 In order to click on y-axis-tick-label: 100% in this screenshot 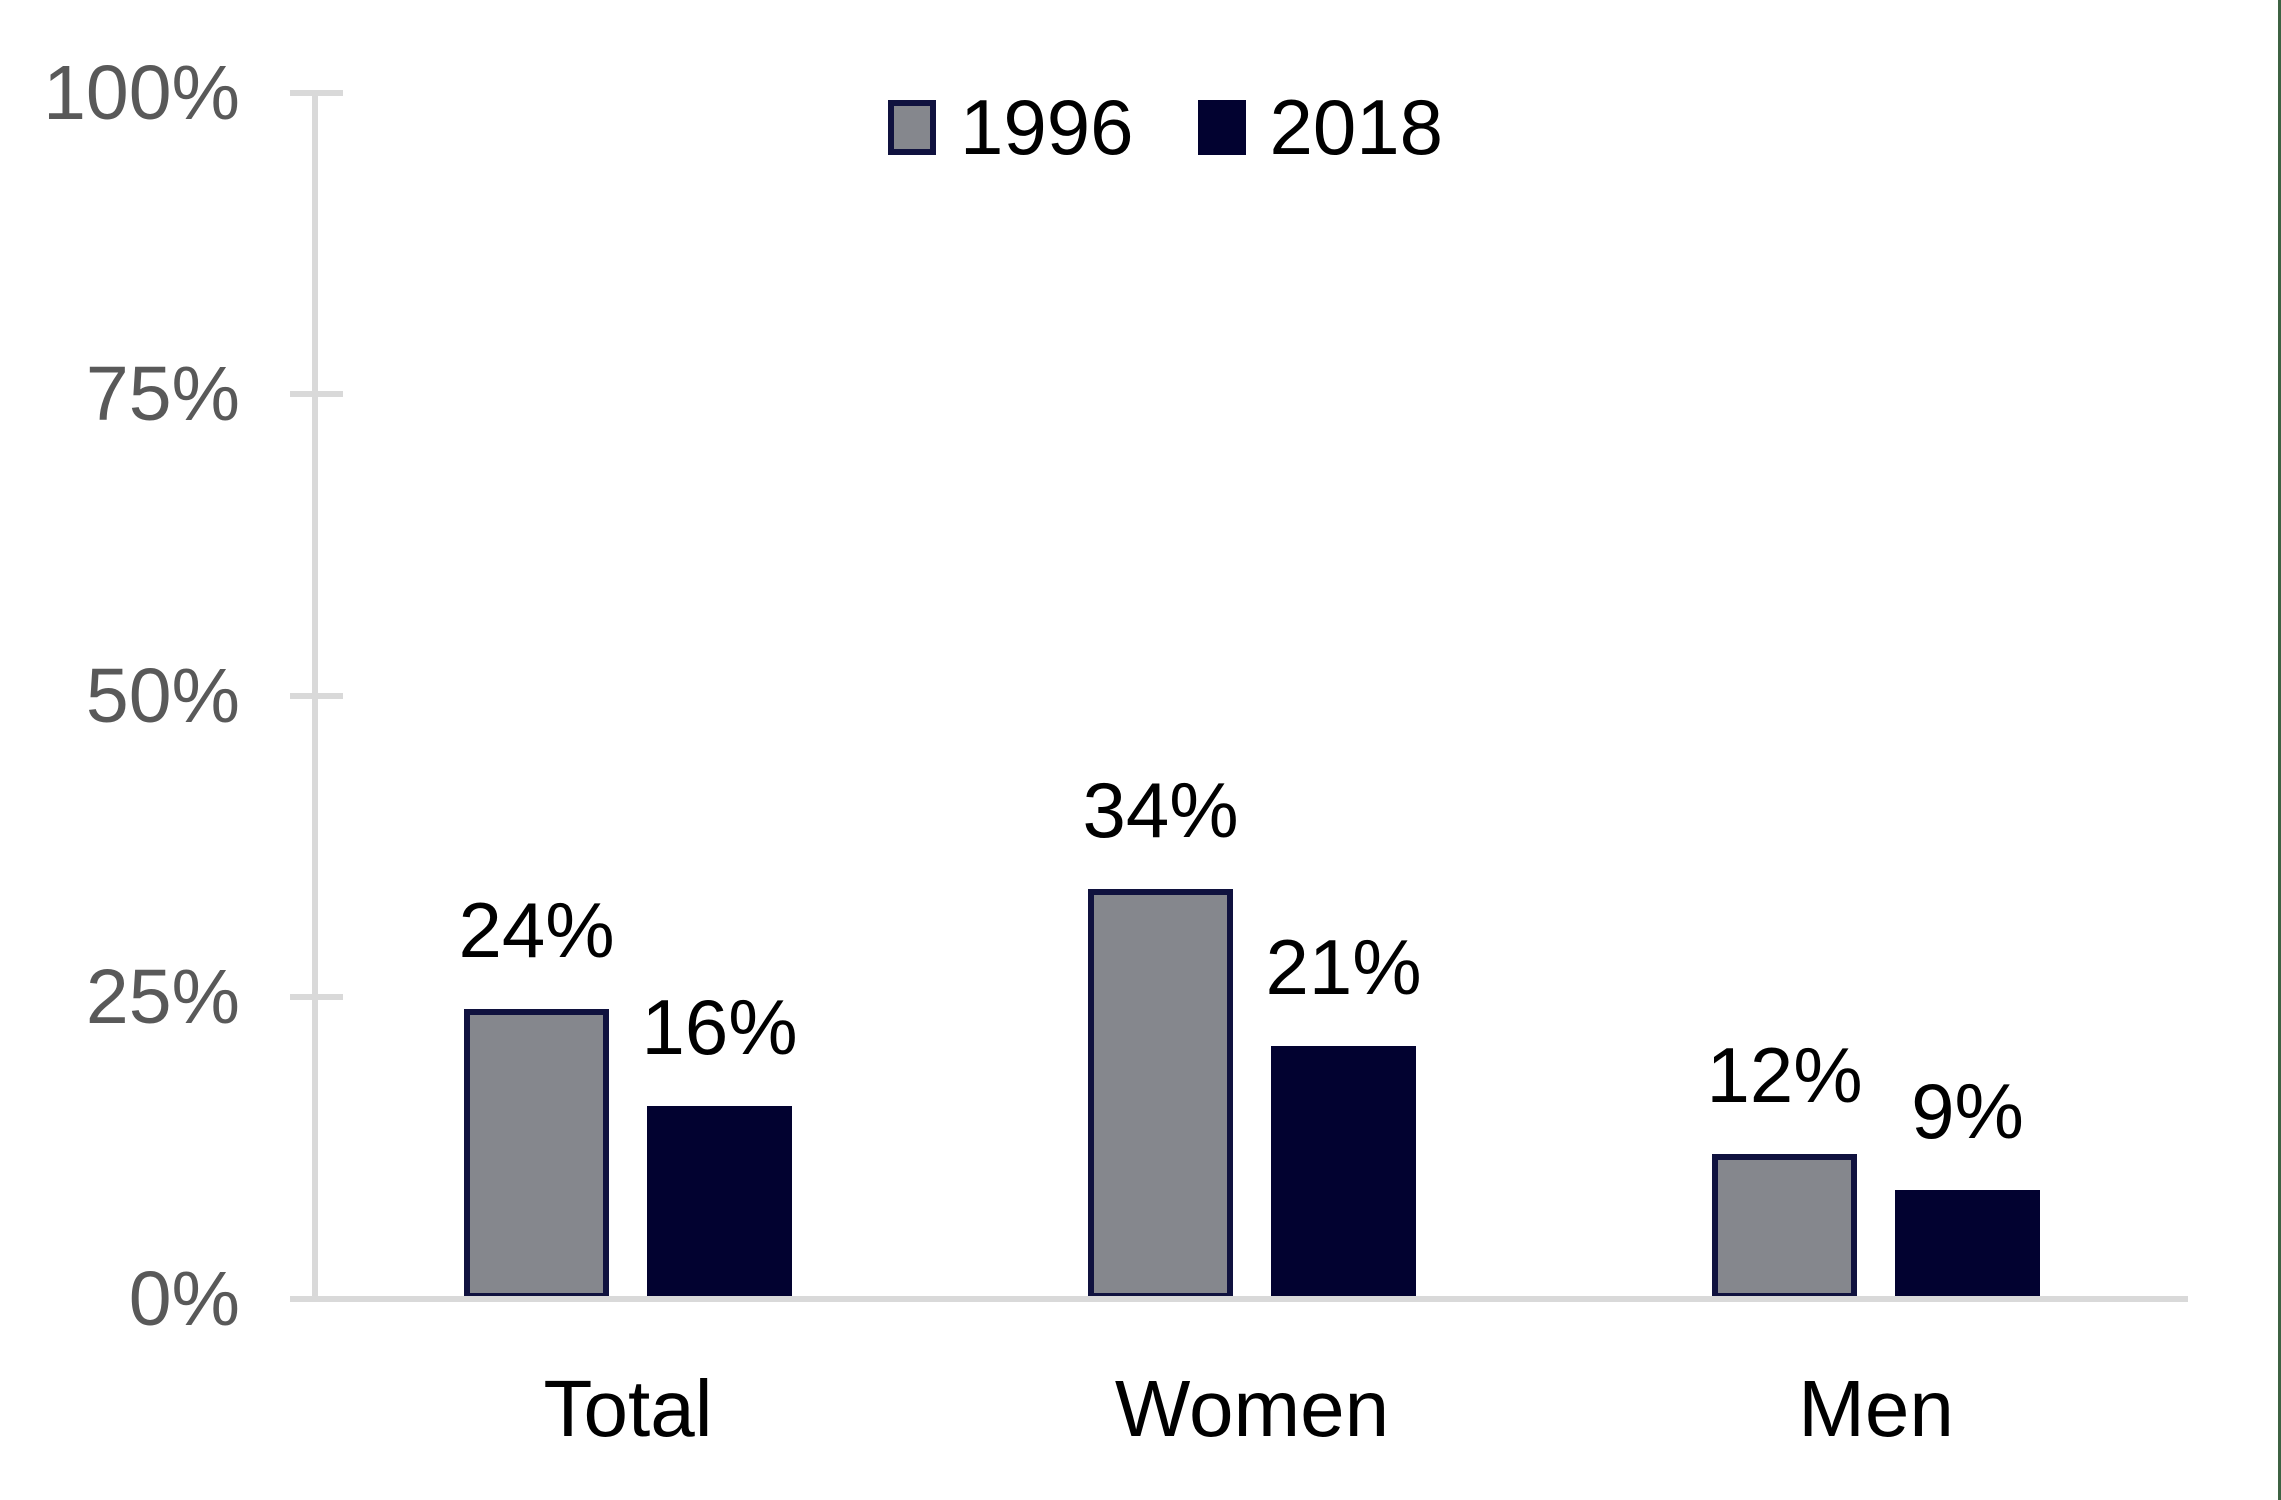, I will do `click(141, 92)`.